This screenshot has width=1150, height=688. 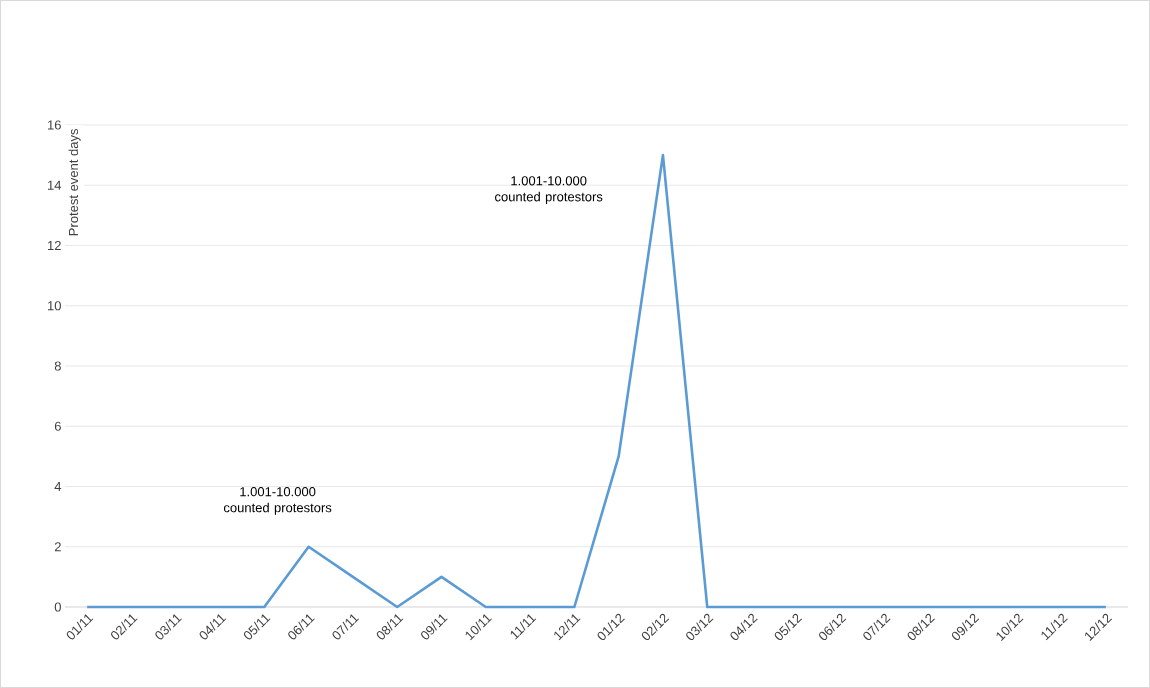 I want to click on y-tick-label: 12, so click(x=54, y=245).